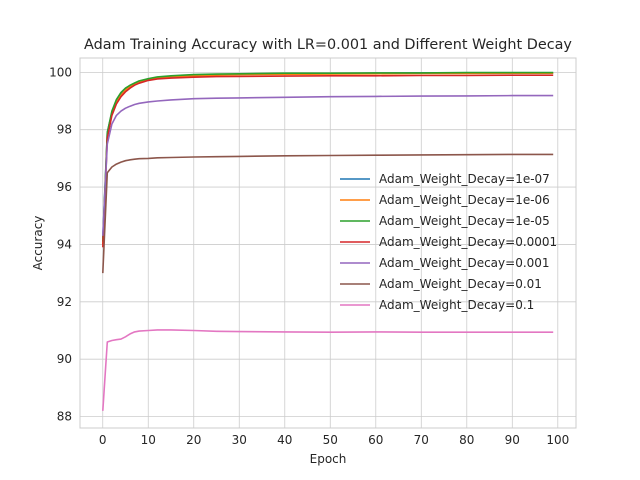 This screenshot has width=640, height=480. What do you see at coordinates (239, 440) in the screenshot?
I see `x-tick-label: 30` at bounding box center [239, 440].